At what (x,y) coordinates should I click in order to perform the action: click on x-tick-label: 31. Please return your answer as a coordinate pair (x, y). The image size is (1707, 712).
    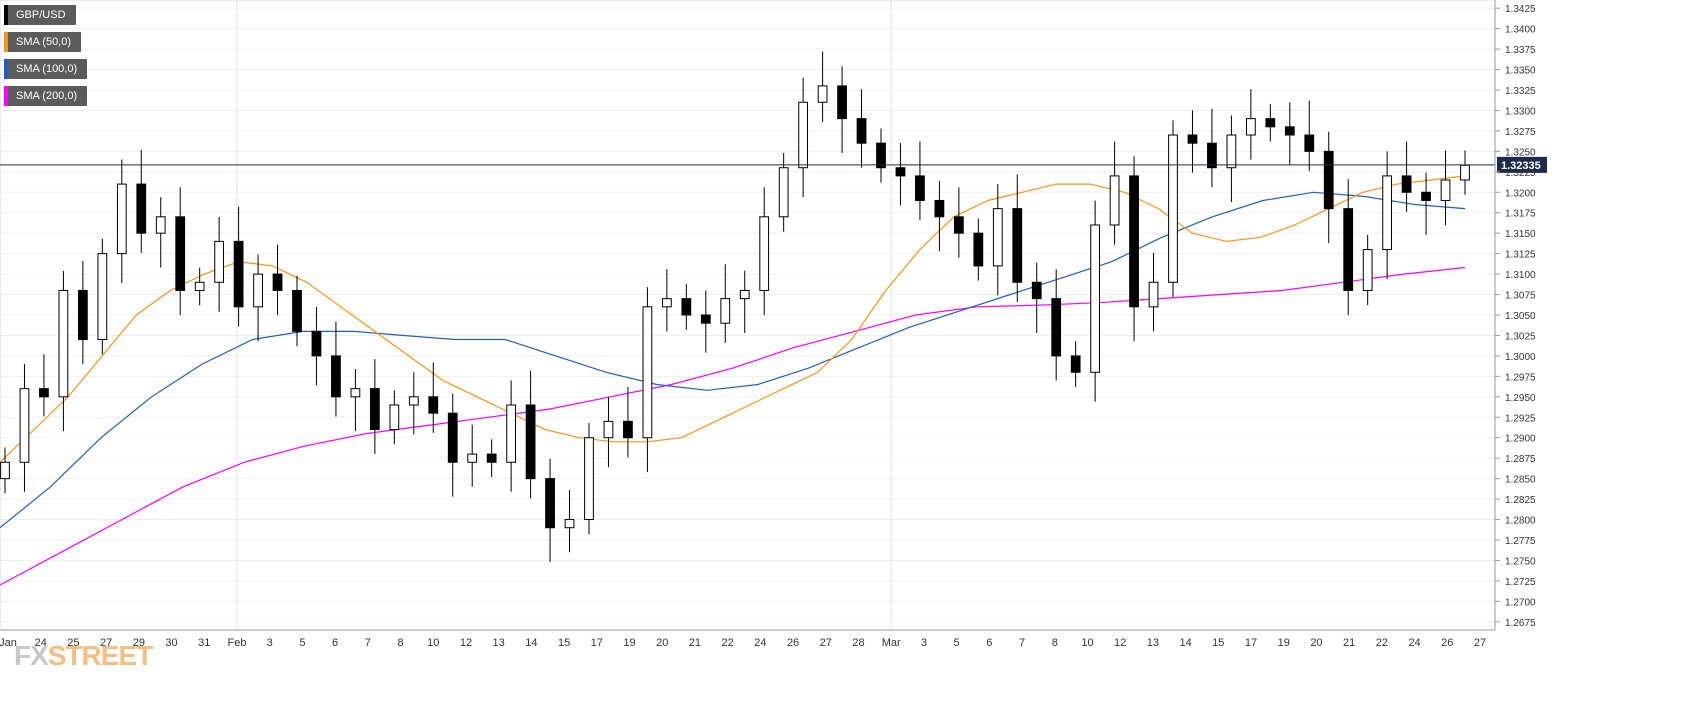
    Looking at the image, I should click on (204, 643).